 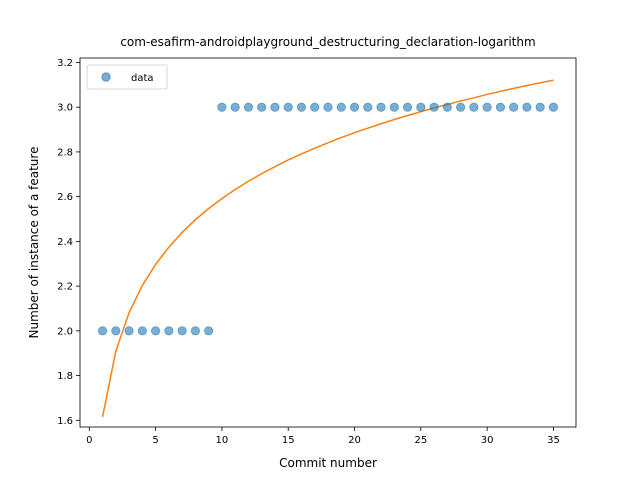 I want to click on x-tick-label: 35, so click(x=553, y=440).